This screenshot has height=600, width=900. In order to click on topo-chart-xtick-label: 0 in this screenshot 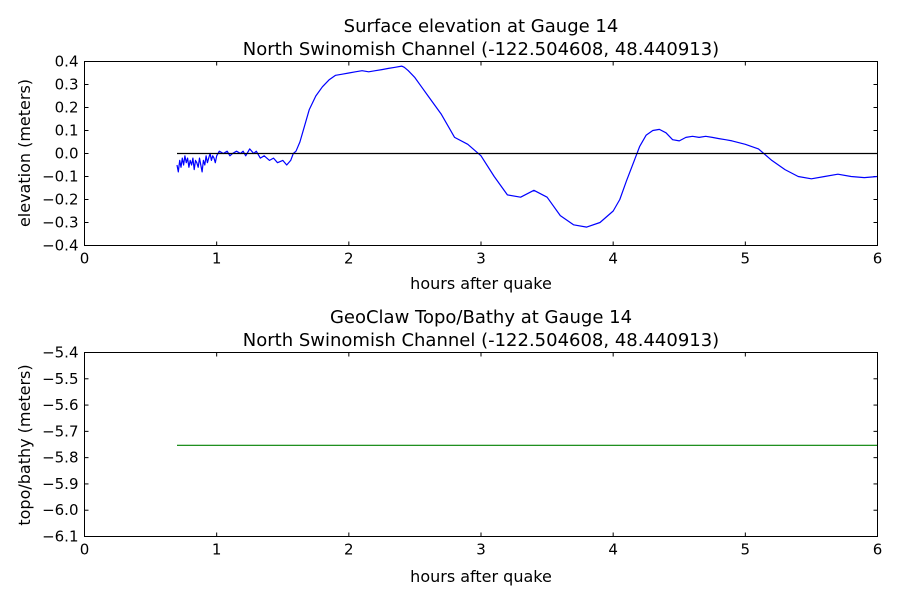, I will do `click(85, 550)`.